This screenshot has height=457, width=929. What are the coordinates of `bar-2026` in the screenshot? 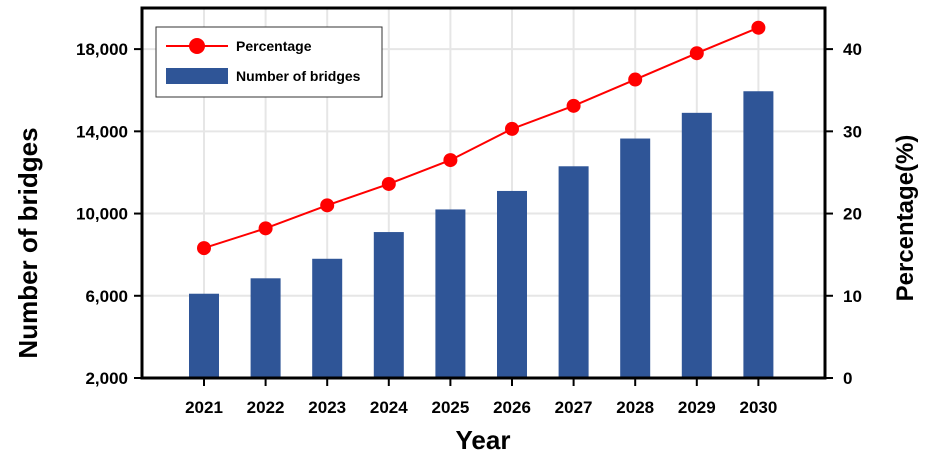 It's located at (512, 284).